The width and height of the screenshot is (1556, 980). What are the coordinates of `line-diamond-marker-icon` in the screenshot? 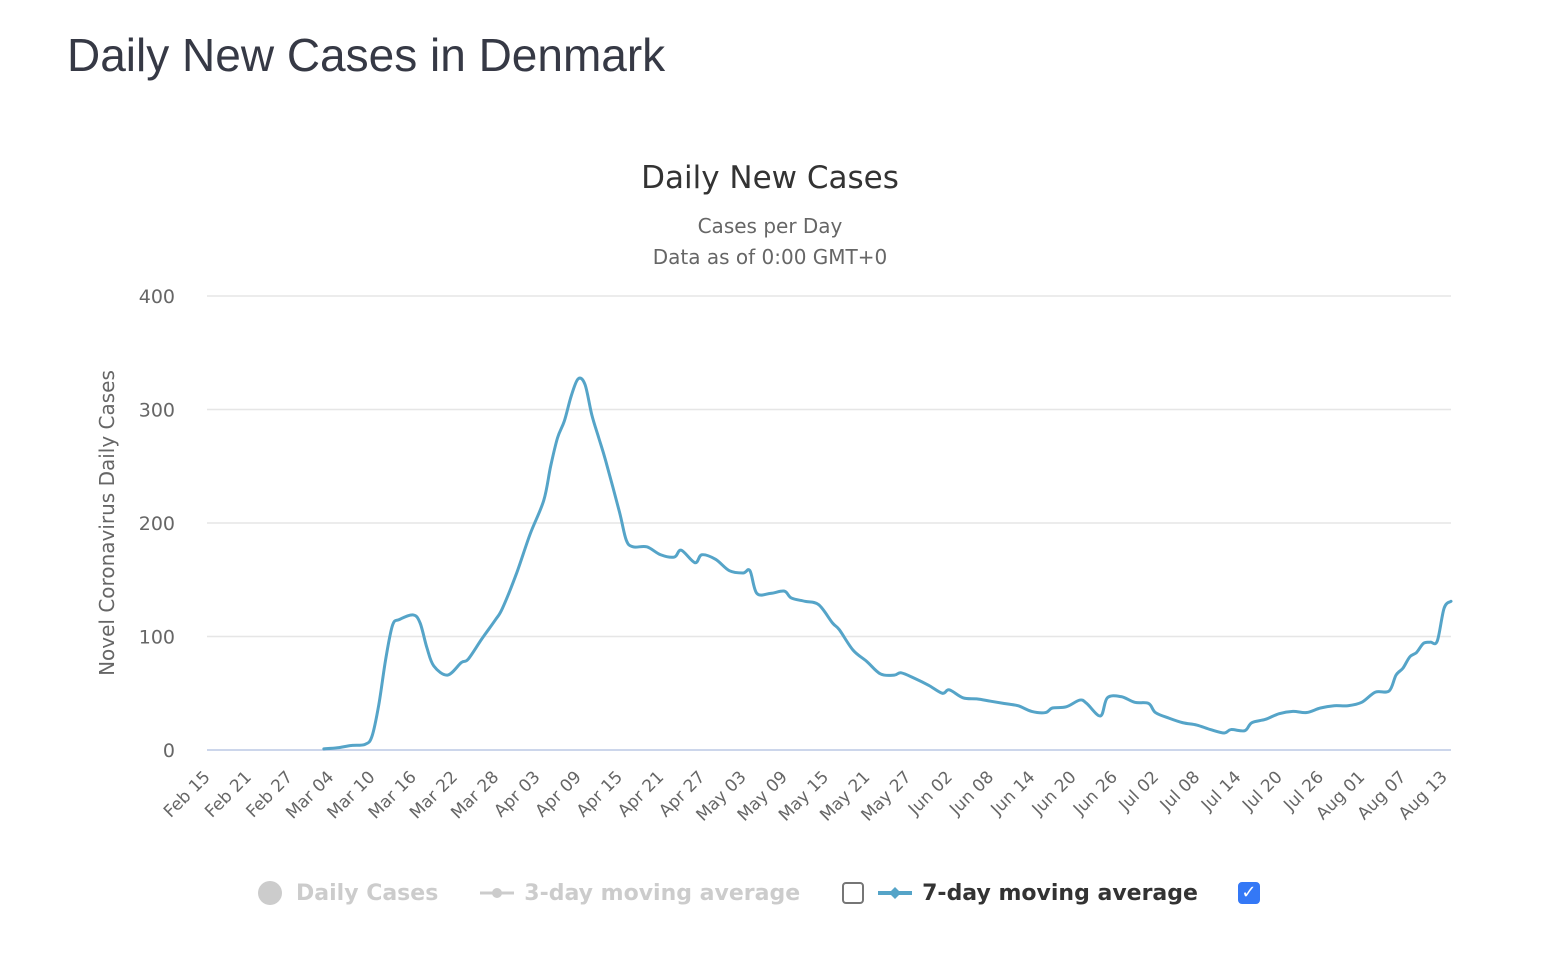 It's located at (895, 893).